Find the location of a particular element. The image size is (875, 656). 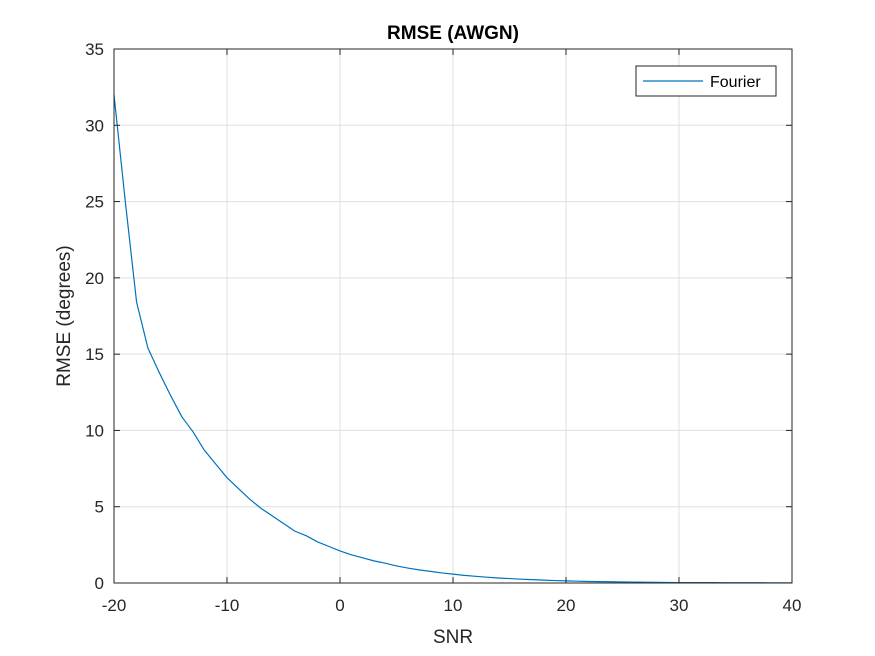

y-tick-label: 0 is located at coordinates (99, 583).